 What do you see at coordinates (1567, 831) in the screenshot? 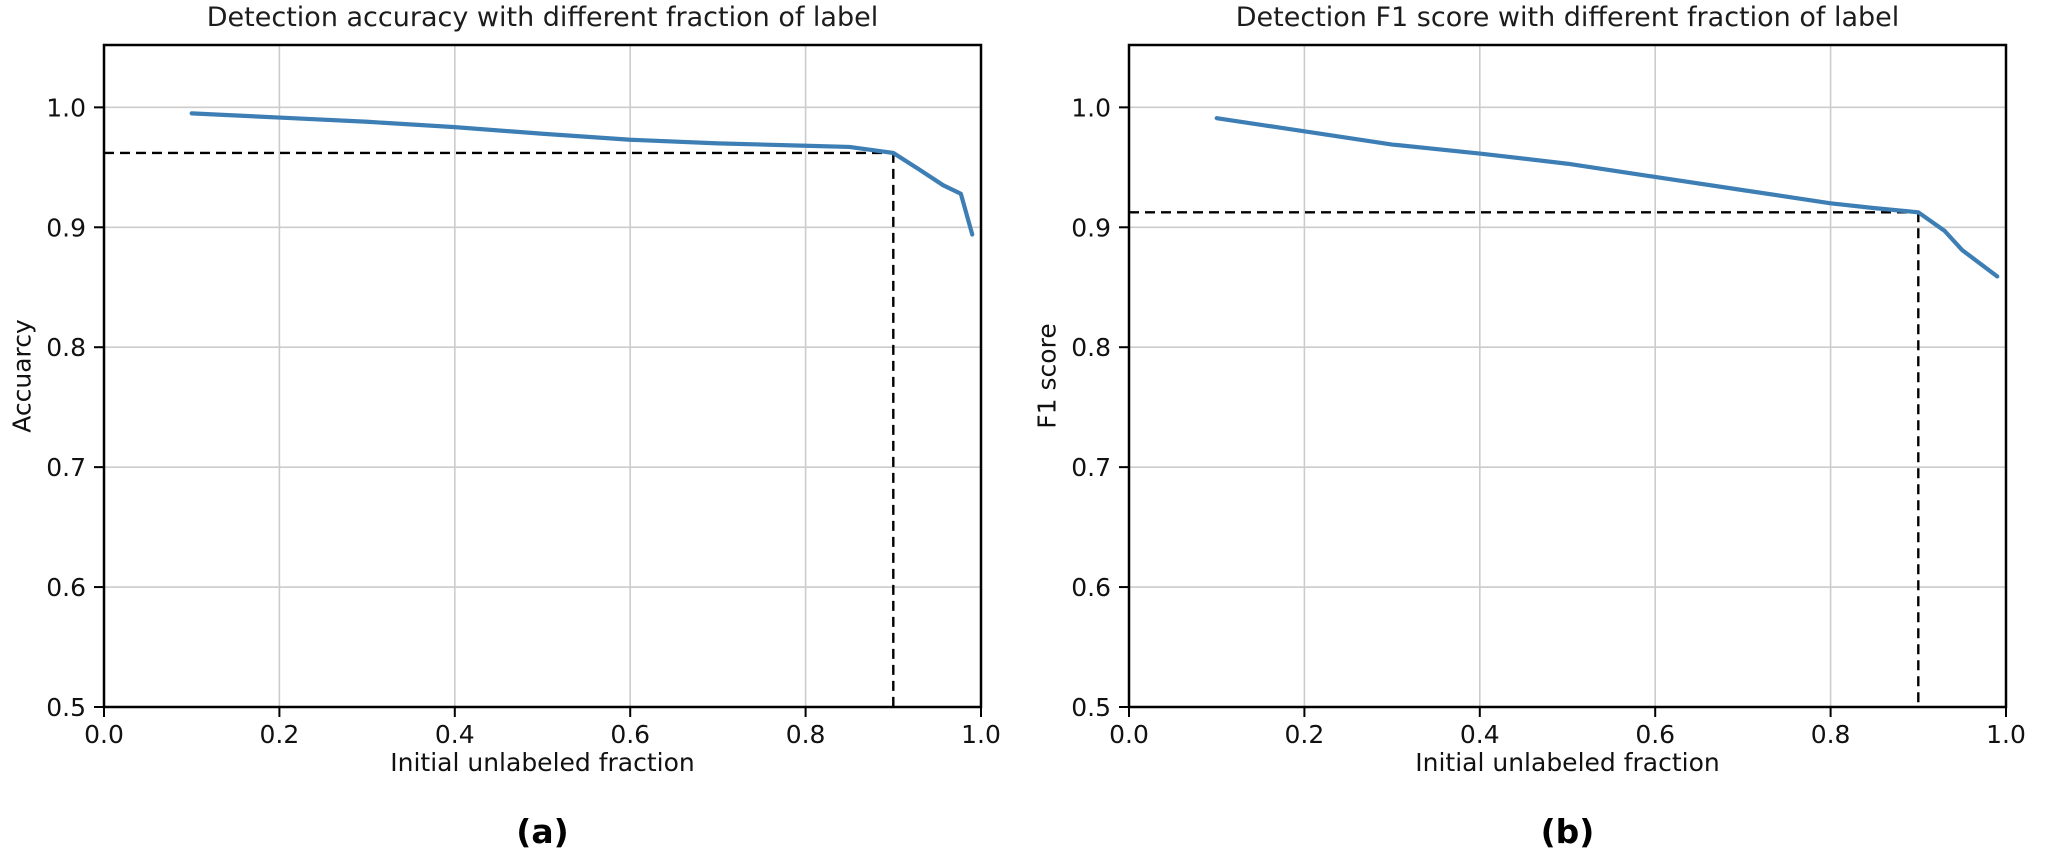
I see `subfigure-caption-b: (b)` at bounding box center [1567, 831].